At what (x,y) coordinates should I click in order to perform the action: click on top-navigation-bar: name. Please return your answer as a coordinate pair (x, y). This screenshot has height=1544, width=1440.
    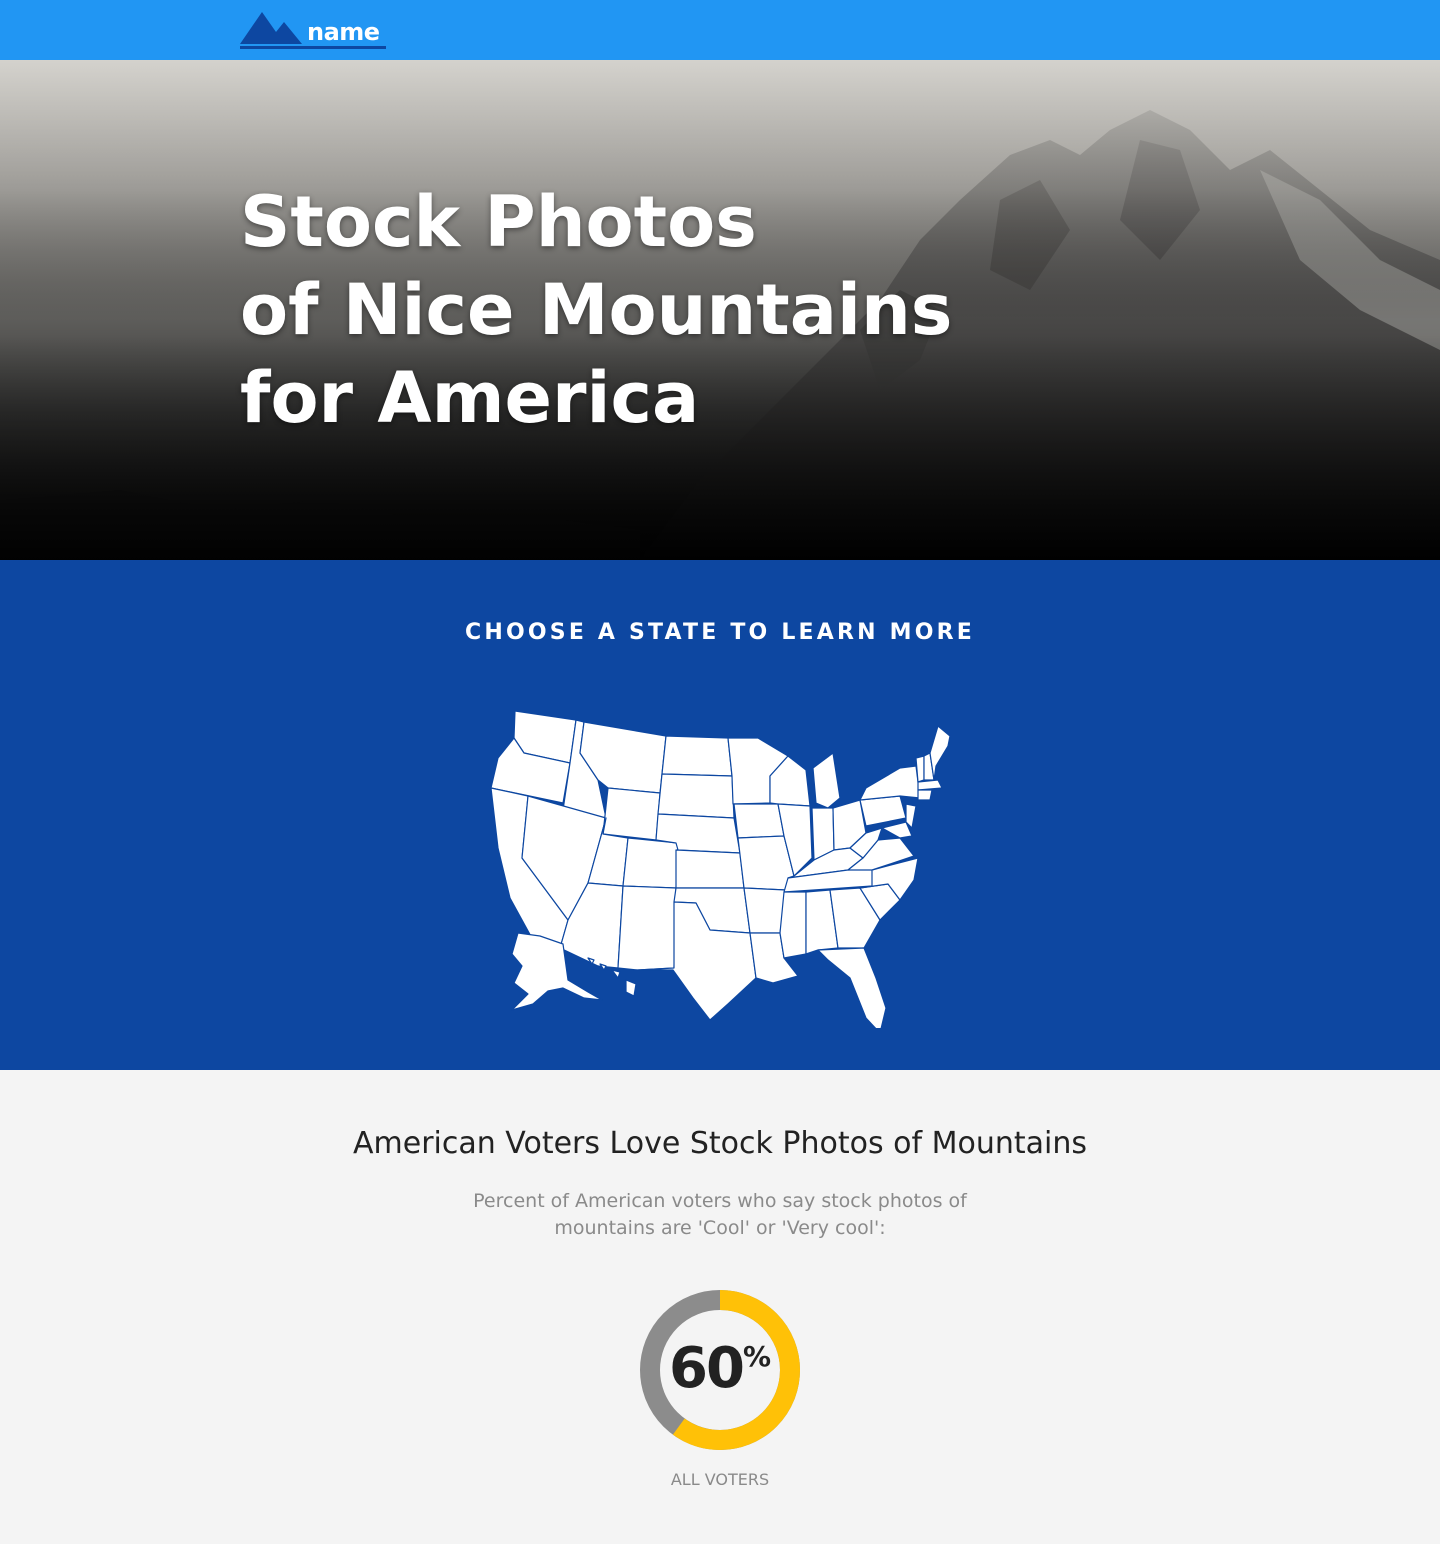
    Looking at the image, I should click on (720, 30).